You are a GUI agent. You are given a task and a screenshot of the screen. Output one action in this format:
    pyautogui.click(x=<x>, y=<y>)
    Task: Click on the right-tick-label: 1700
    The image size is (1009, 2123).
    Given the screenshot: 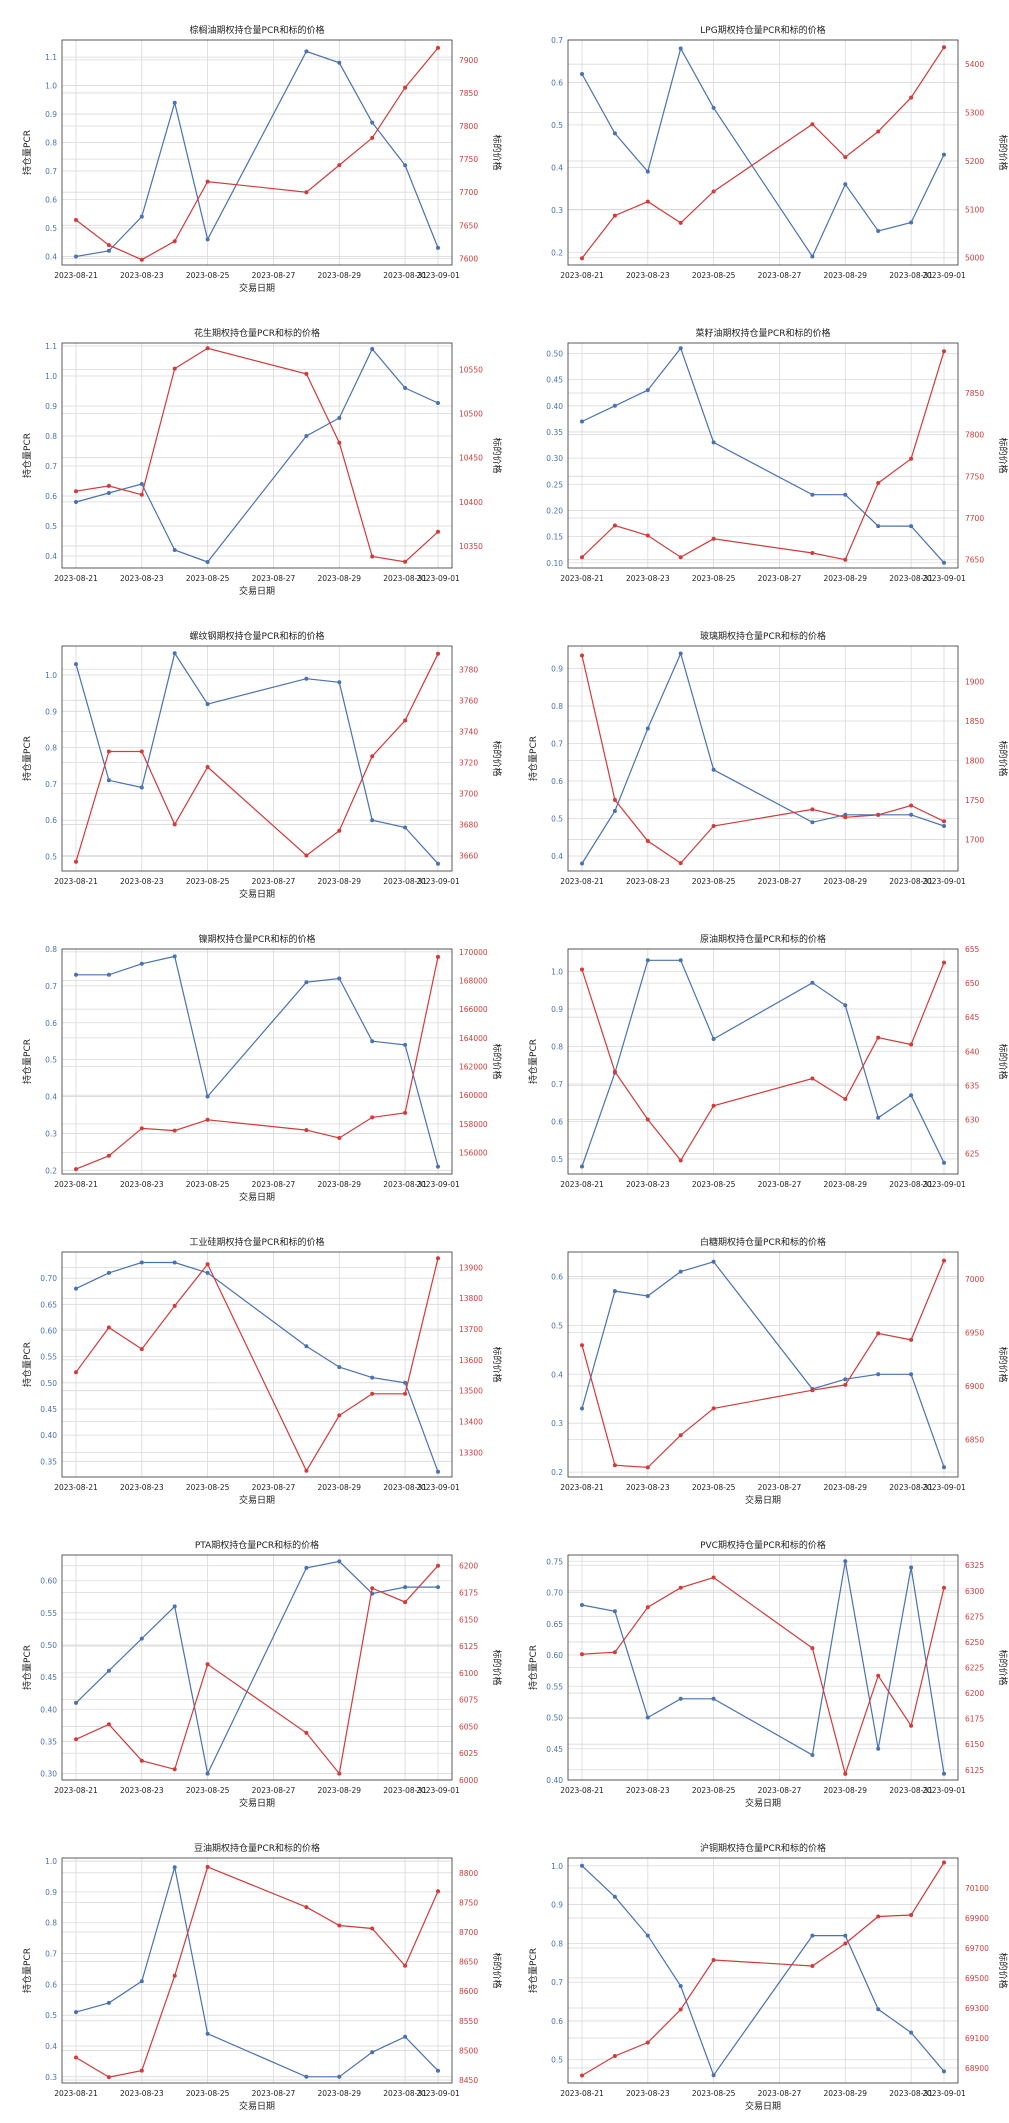 What is the action you would take?
    pyautogui.click(x=974, y=839)
    